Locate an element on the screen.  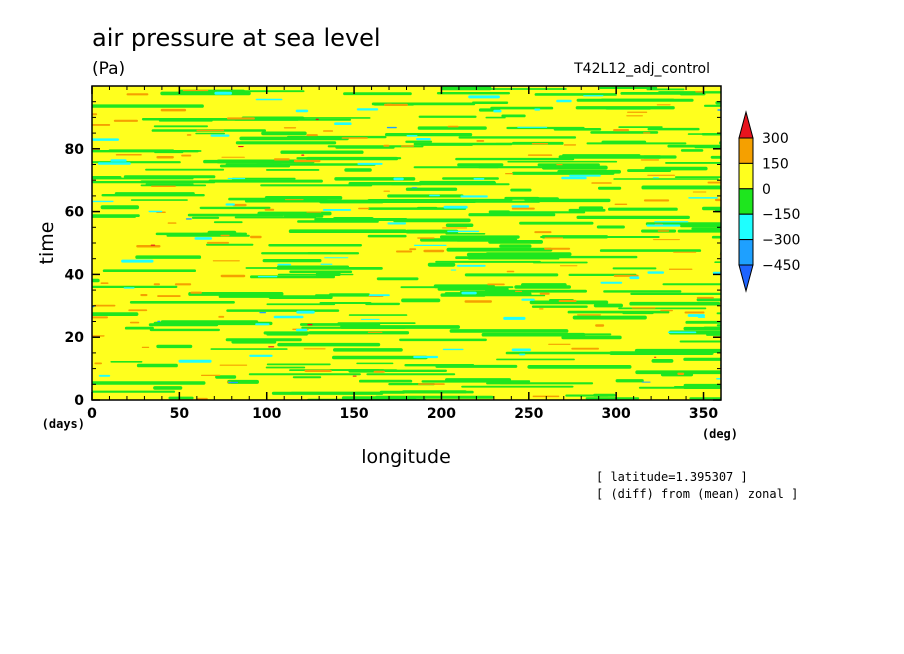
x-tick-label: 200 is located at coordinates (441, 414).